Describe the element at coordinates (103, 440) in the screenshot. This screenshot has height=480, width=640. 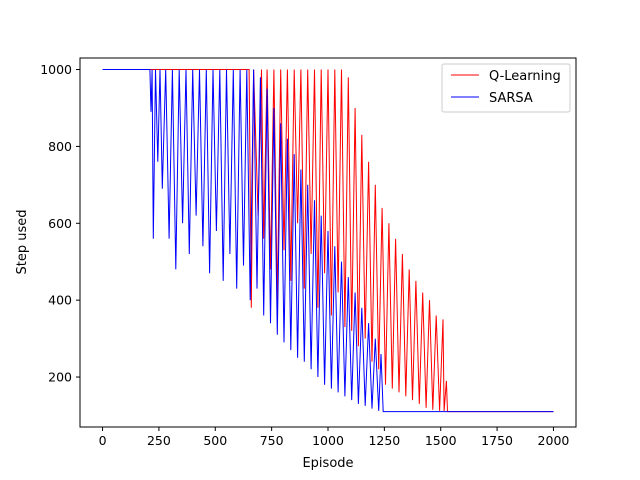
I see `x-tick-label: 0` at that location.